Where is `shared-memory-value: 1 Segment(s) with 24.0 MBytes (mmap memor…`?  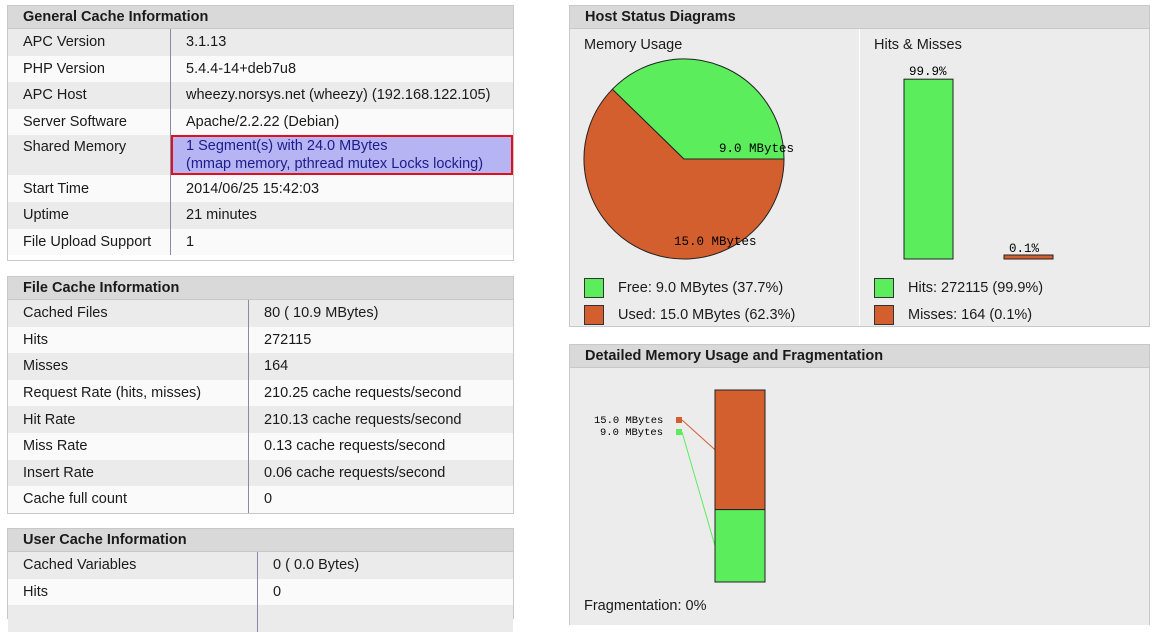 shared-memory-value: 1 Segment(s) with 24.0 MBytes (mmap memor… is located at coordinates (341, 155).